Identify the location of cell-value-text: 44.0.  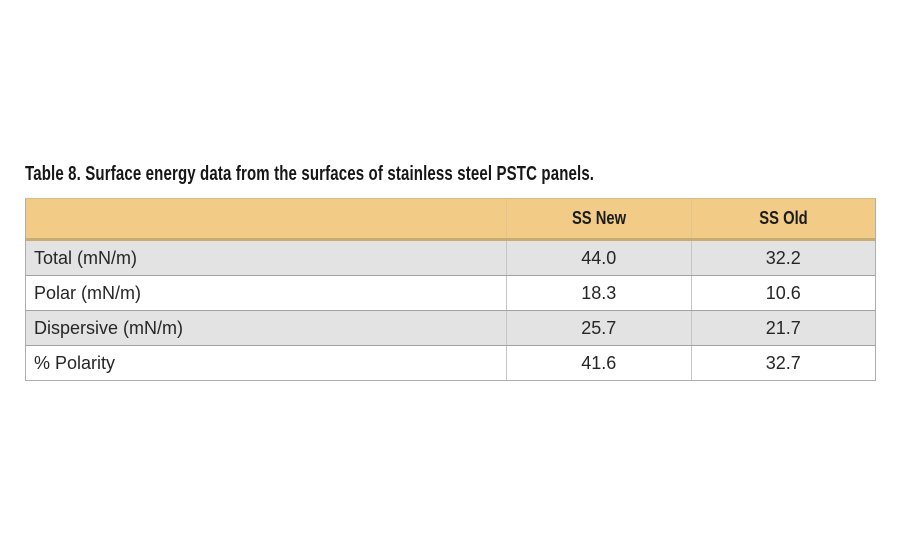
(599, 257).